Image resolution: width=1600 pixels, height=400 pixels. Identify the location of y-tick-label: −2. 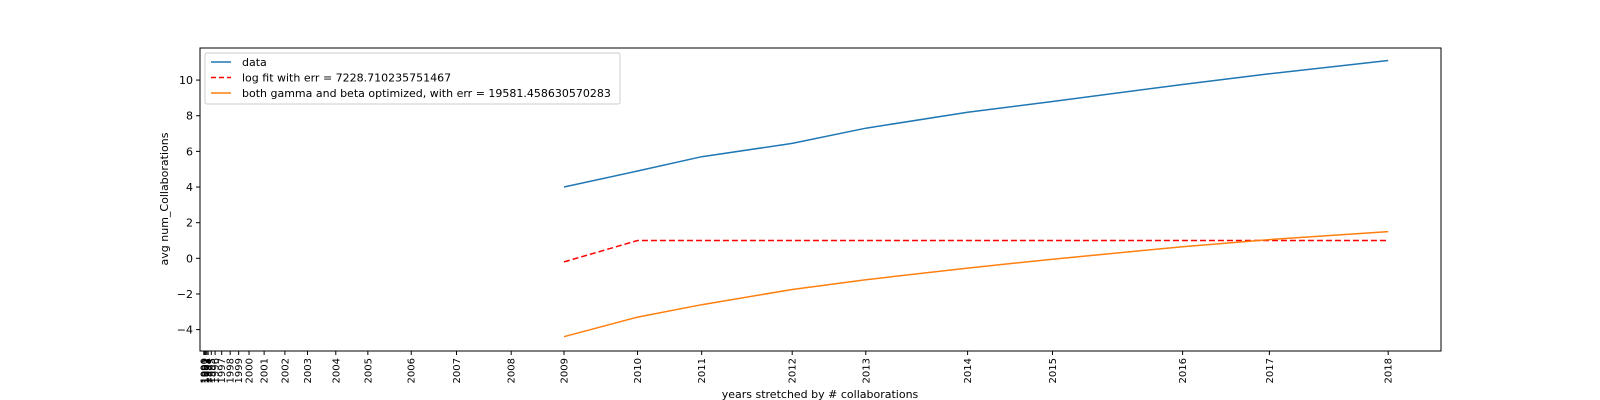
(185, 294).